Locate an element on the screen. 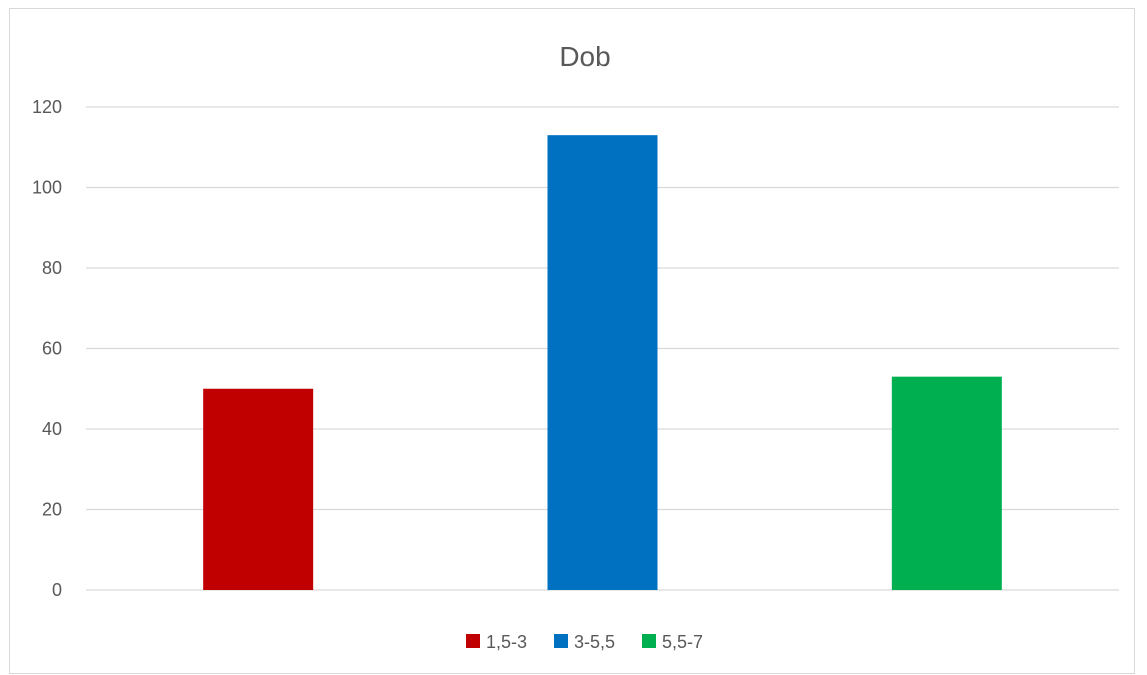  legend-label: 5,5-7 is located at coordinates (682, 642).